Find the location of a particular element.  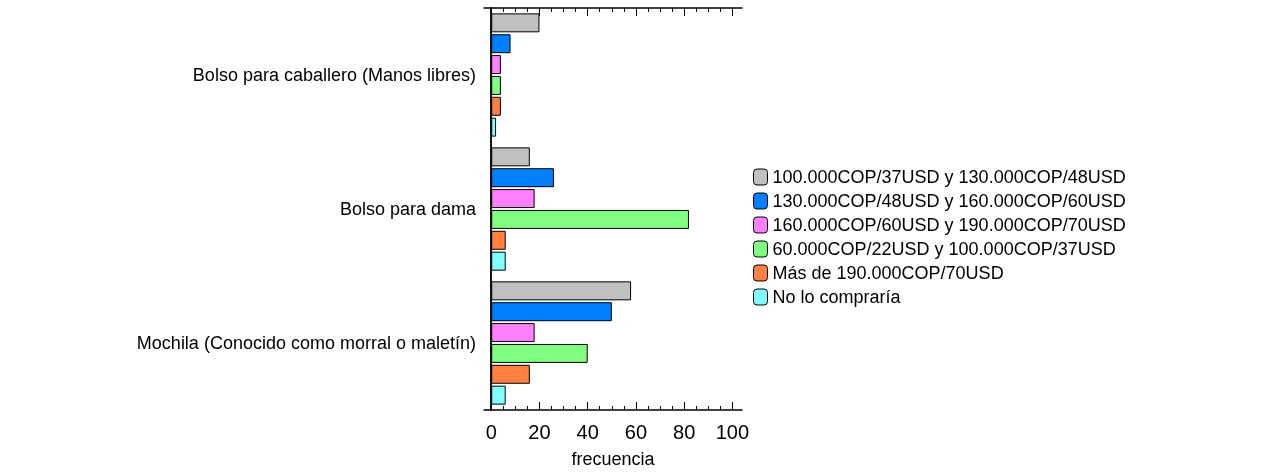

y-tick-label: Bolso para caballero (Manos libres) is located at coordinates (334, 75).